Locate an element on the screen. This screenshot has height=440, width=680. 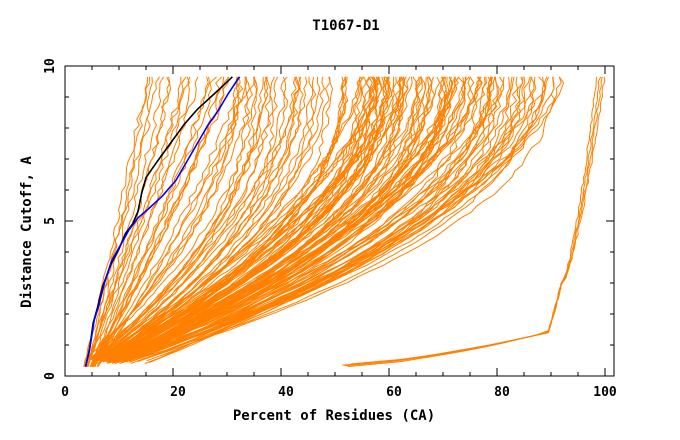
y-tick-label-0: 0 is located at coordinates (50, 376).